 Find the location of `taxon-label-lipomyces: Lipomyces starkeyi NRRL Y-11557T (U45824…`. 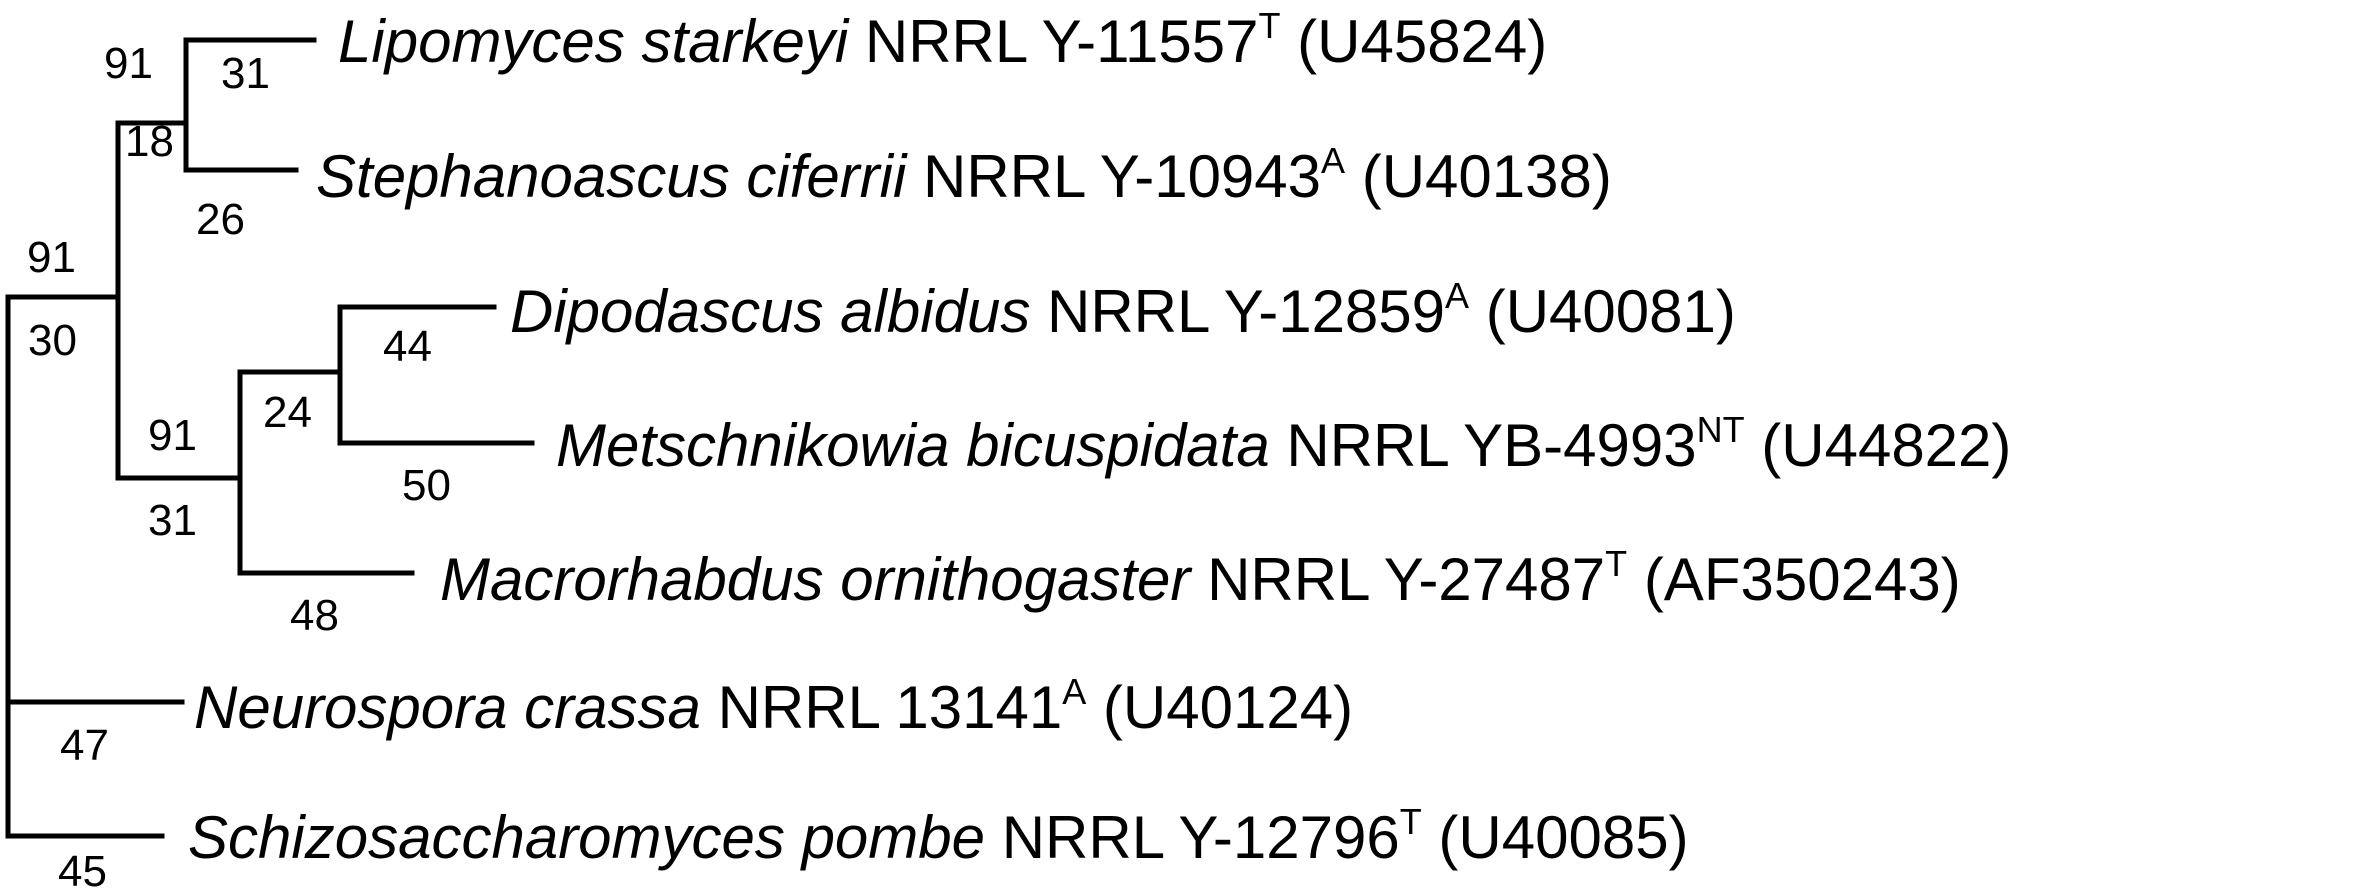

taxon-label-lipomyces: Lipomyces starkeyi NRRL Y-11557T (U45824… is located at coordinates (942, 40).